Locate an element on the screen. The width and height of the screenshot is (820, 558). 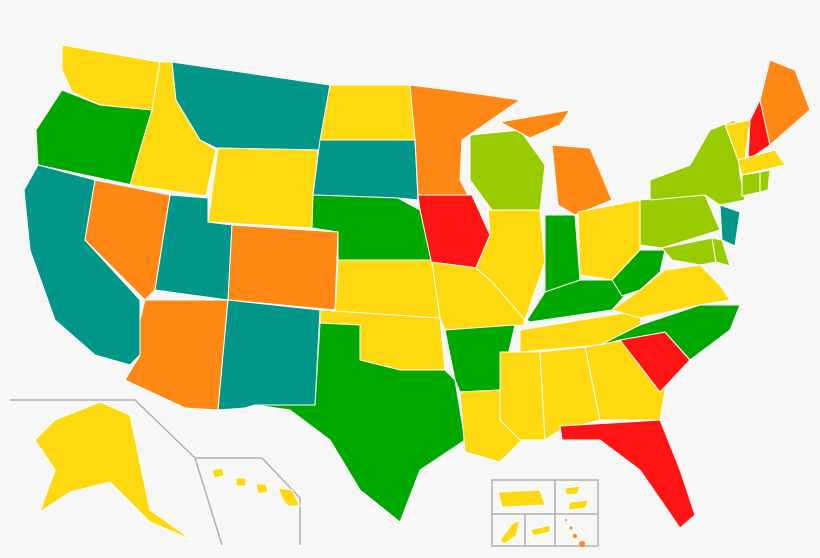
state-de is located at coordinates (721, 252).